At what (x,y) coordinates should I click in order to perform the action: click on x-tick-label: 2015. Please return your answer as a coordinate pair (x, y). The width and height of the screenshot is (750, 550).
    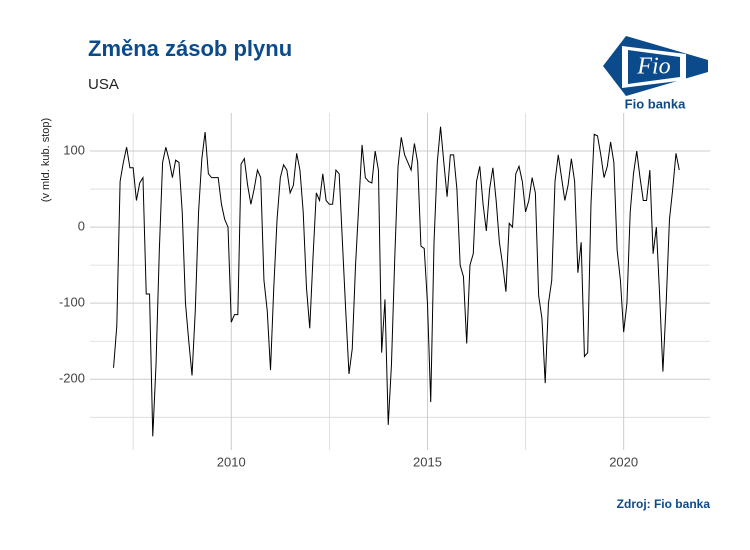
    Looking at the image, I should click on (427, 461).